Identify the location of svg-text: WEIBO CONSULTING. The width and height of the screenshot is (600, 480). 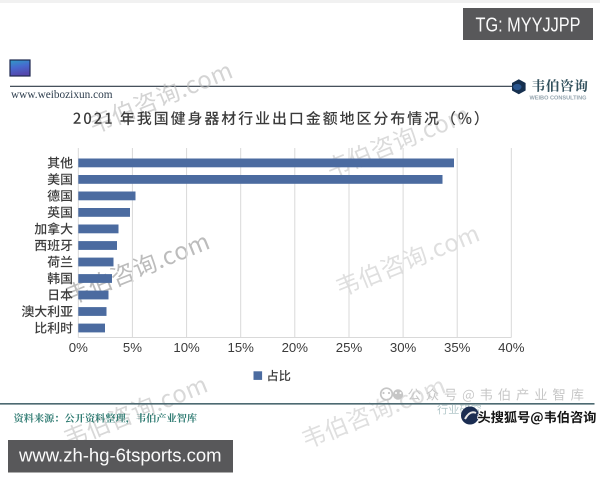
(558, 99).